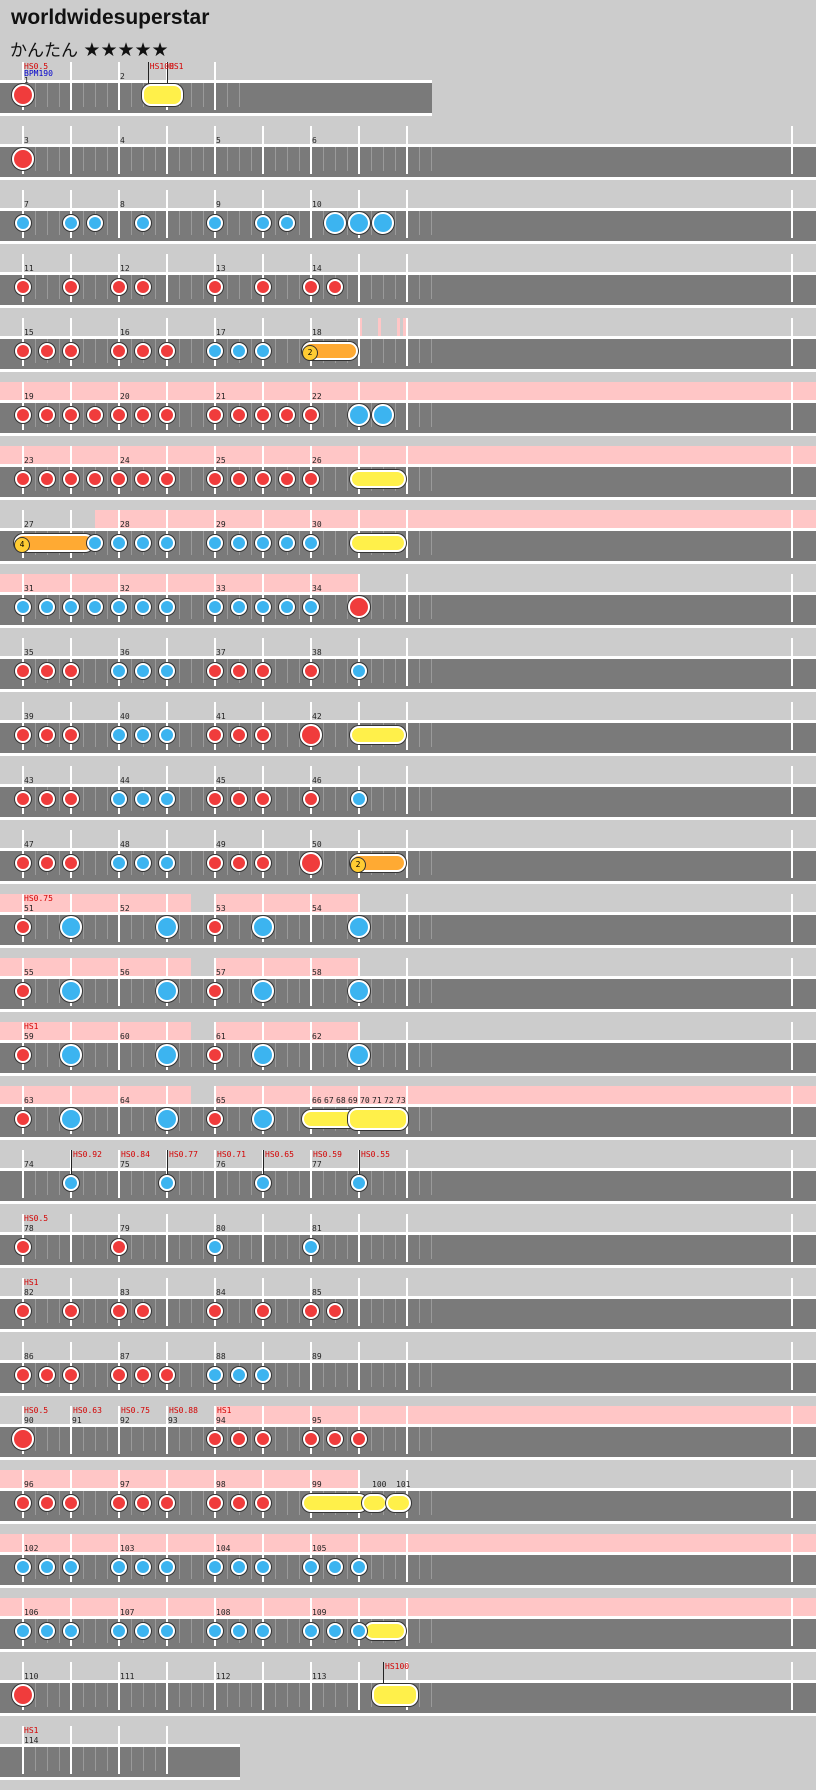 The width and height of the screenshot is (816, 1790). What do you see at coordinates (127, 1612) in the screenshot?
I see `measure-number: 107` at bounding box center [127, 1612].